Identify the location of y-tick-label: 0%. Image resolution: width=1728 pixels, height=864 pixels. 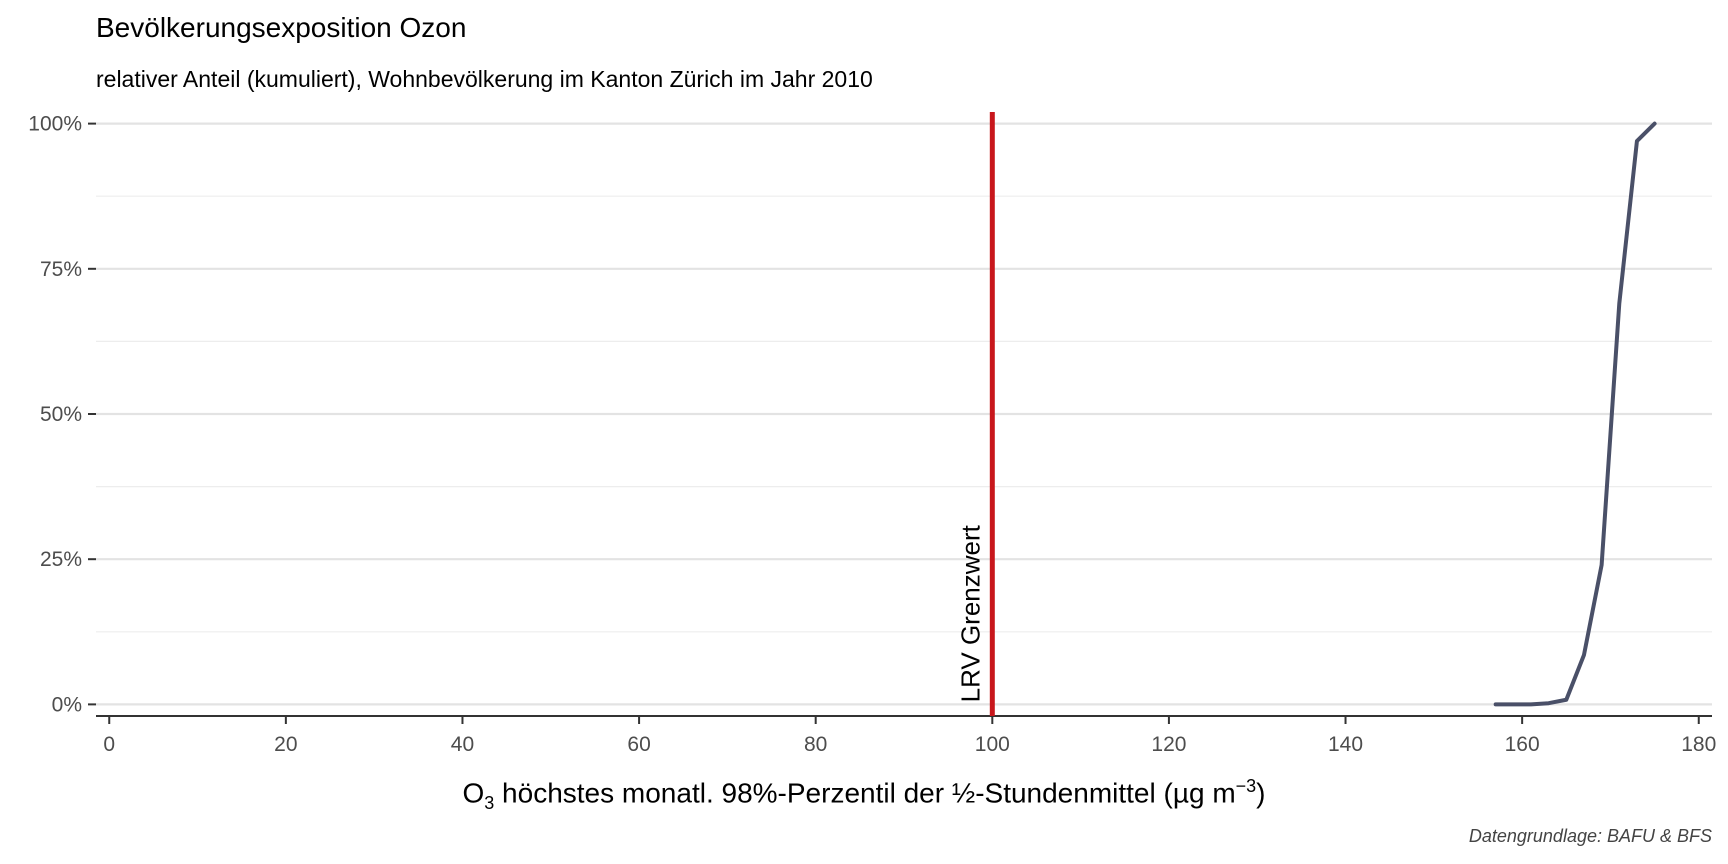
(67, 704).